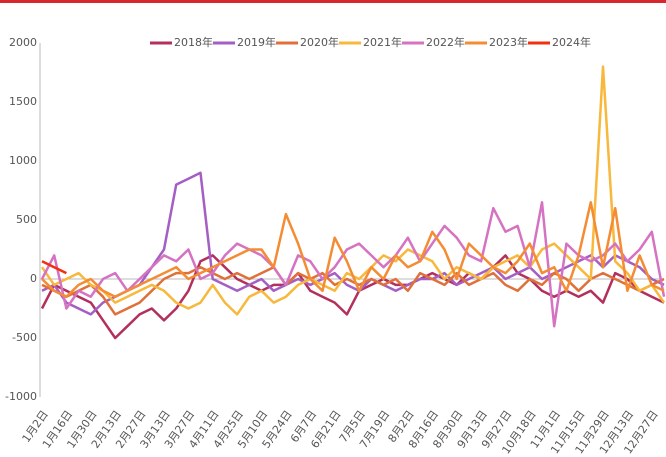 The image size is (666, 457). Describe the element at coordinates (445, 42) in the screenshot. I see `legend-label: 2022年` at that location.